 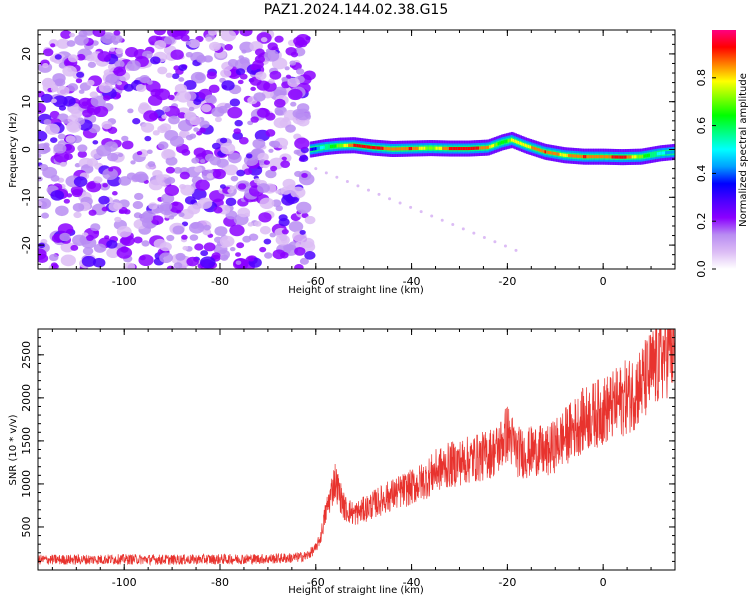 What do you see at coordinates (507, 582) in the screenshot?
I see `snr-x-tick-label: -20` at bounding box center [507, 582].